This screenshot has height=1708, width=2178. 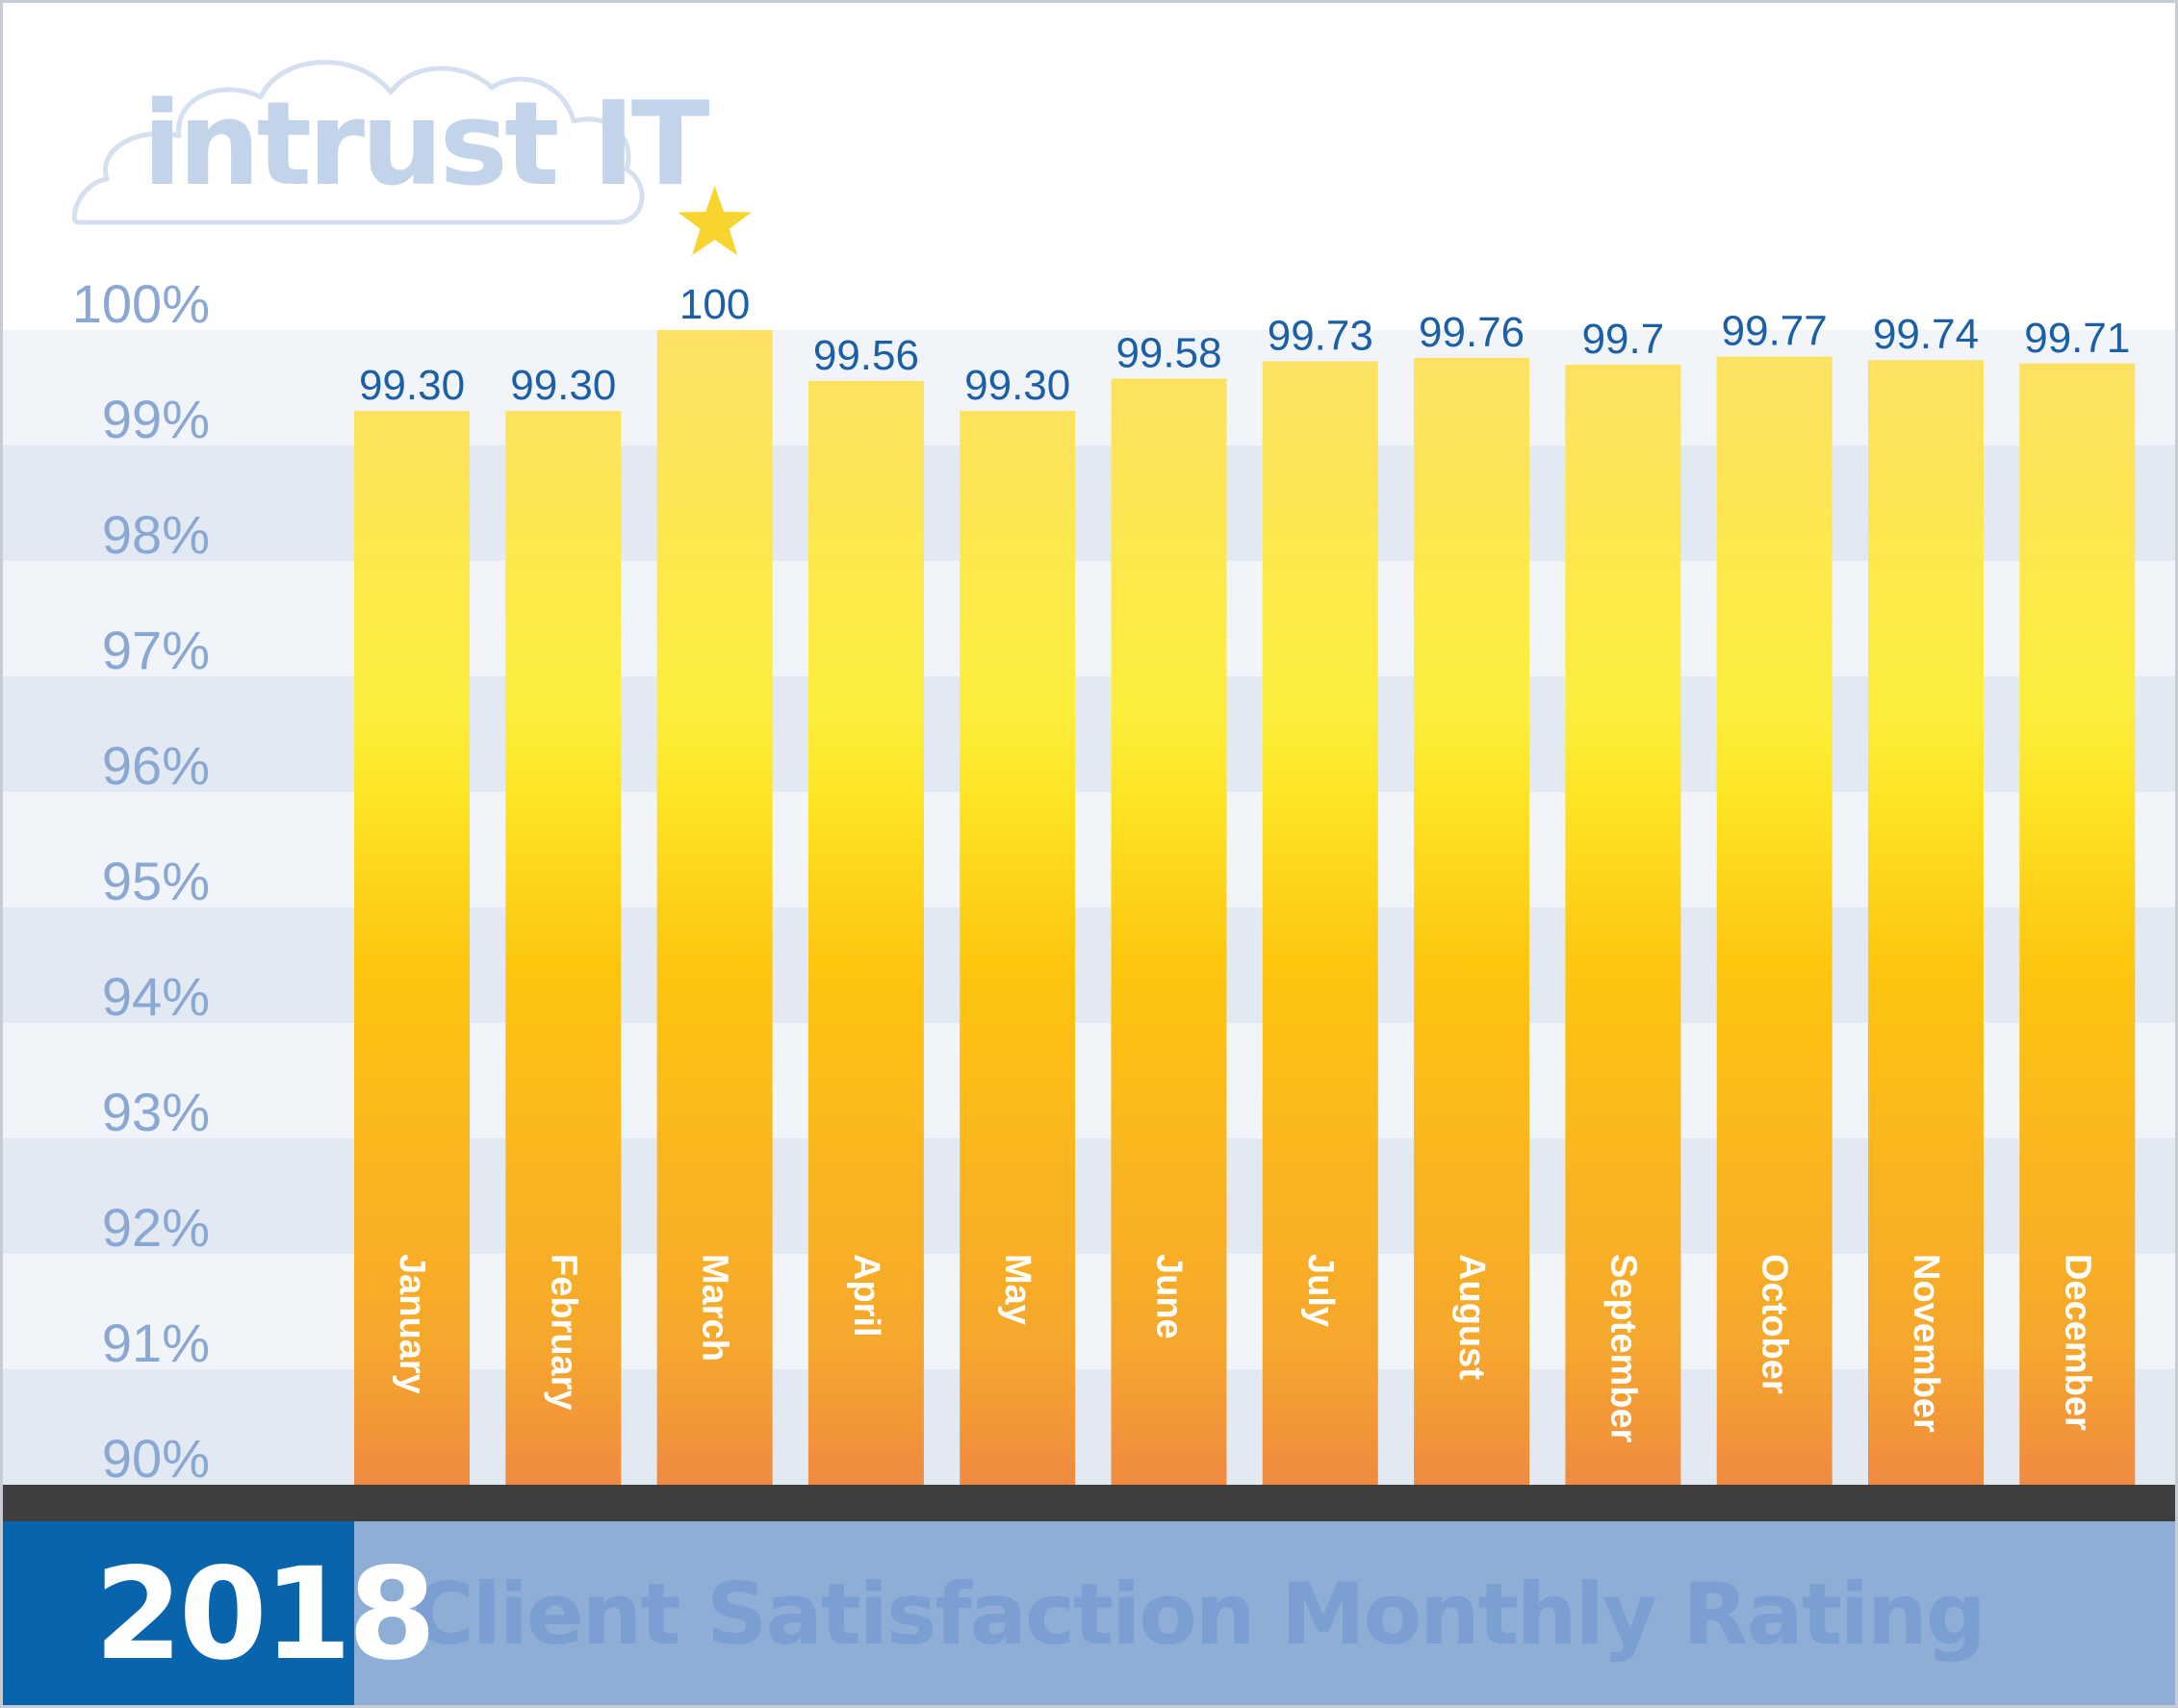 I want to click on y-tick-label: 98%, so click(x=156, y=534).